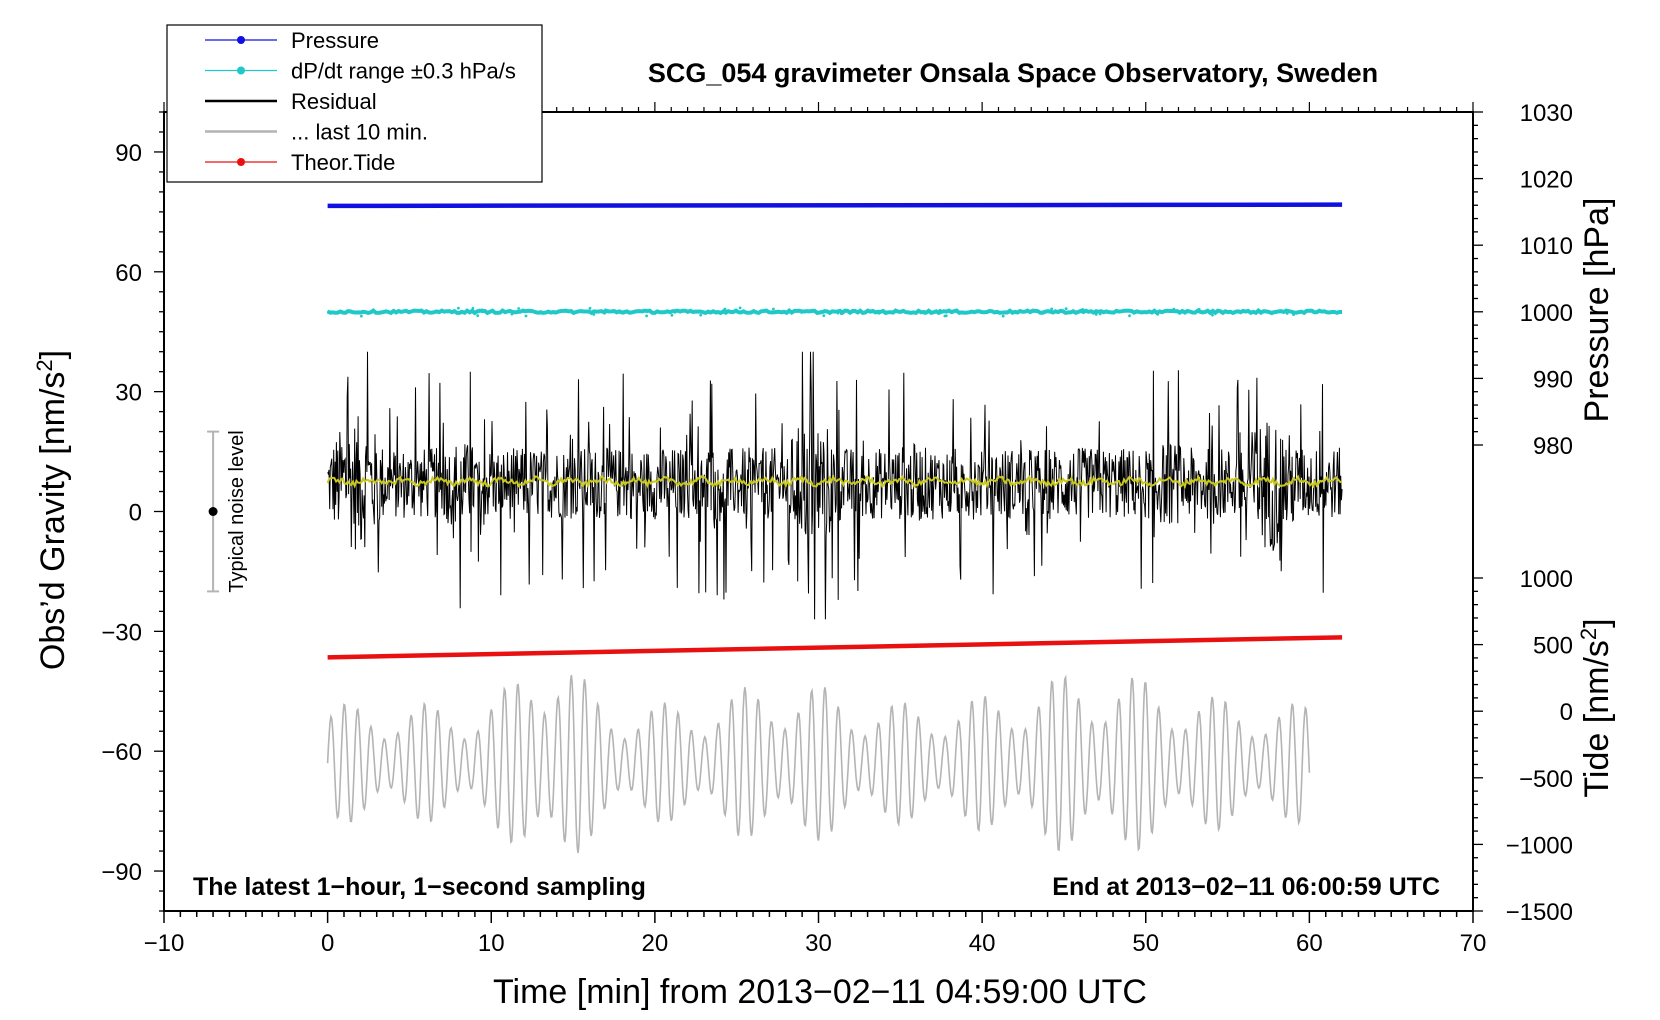 Image resolution: width=1660 pixels, height=1020 pixels. Describe the element at coordinates (121, 872) in the screenshot. I see `y-left-tick-label: −90` at that location.